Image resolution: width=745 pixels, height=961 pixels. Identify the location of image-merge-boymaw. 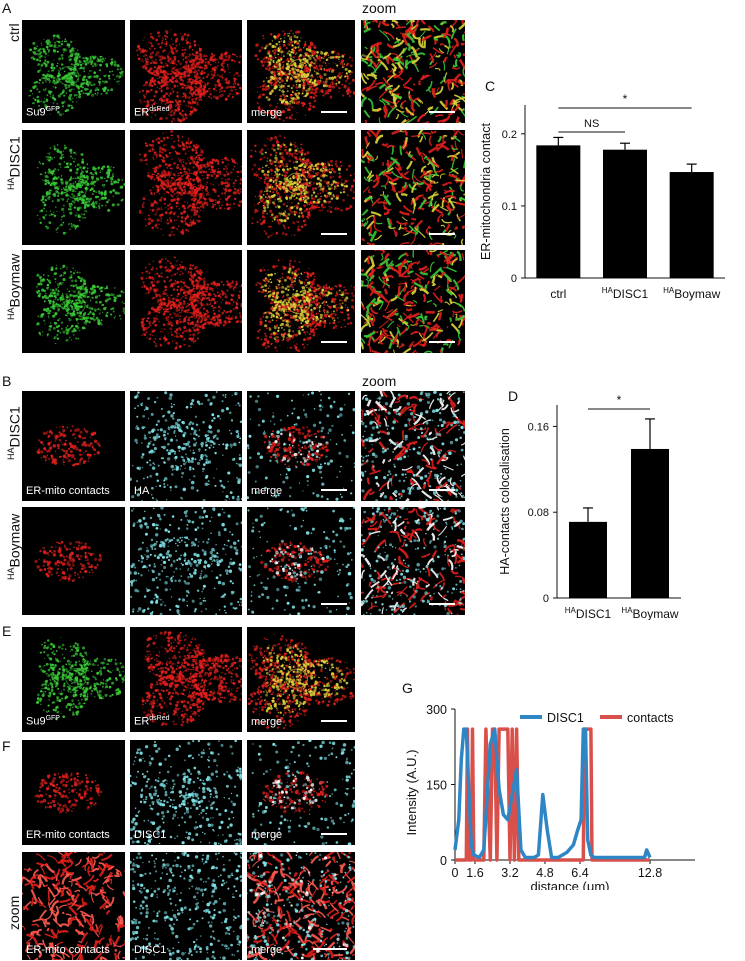
(301, 301).